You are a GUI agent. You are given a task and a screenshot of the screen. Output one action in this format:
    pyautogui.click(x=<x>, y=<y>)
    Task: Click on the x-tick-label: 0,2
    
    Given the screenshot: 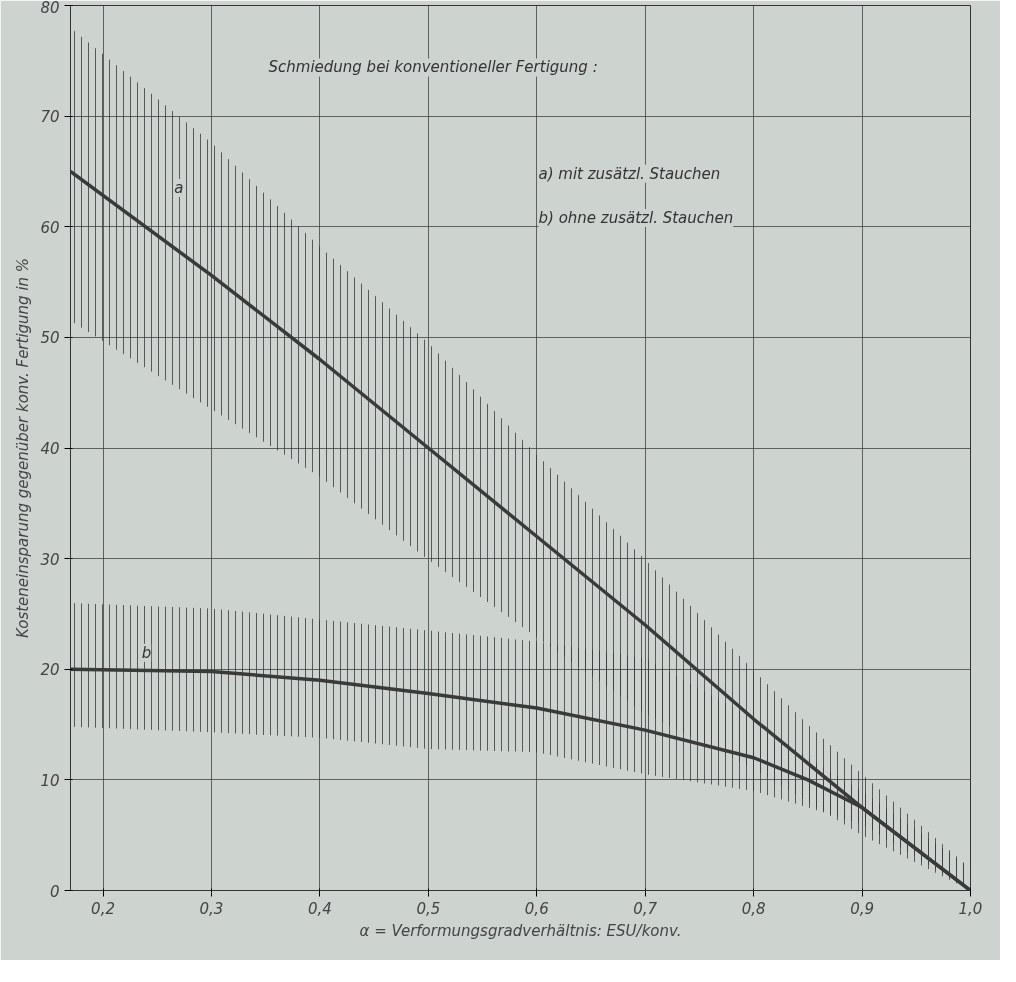 What is the action you would take?
    pyautogui.click(x=103, y=908)
    